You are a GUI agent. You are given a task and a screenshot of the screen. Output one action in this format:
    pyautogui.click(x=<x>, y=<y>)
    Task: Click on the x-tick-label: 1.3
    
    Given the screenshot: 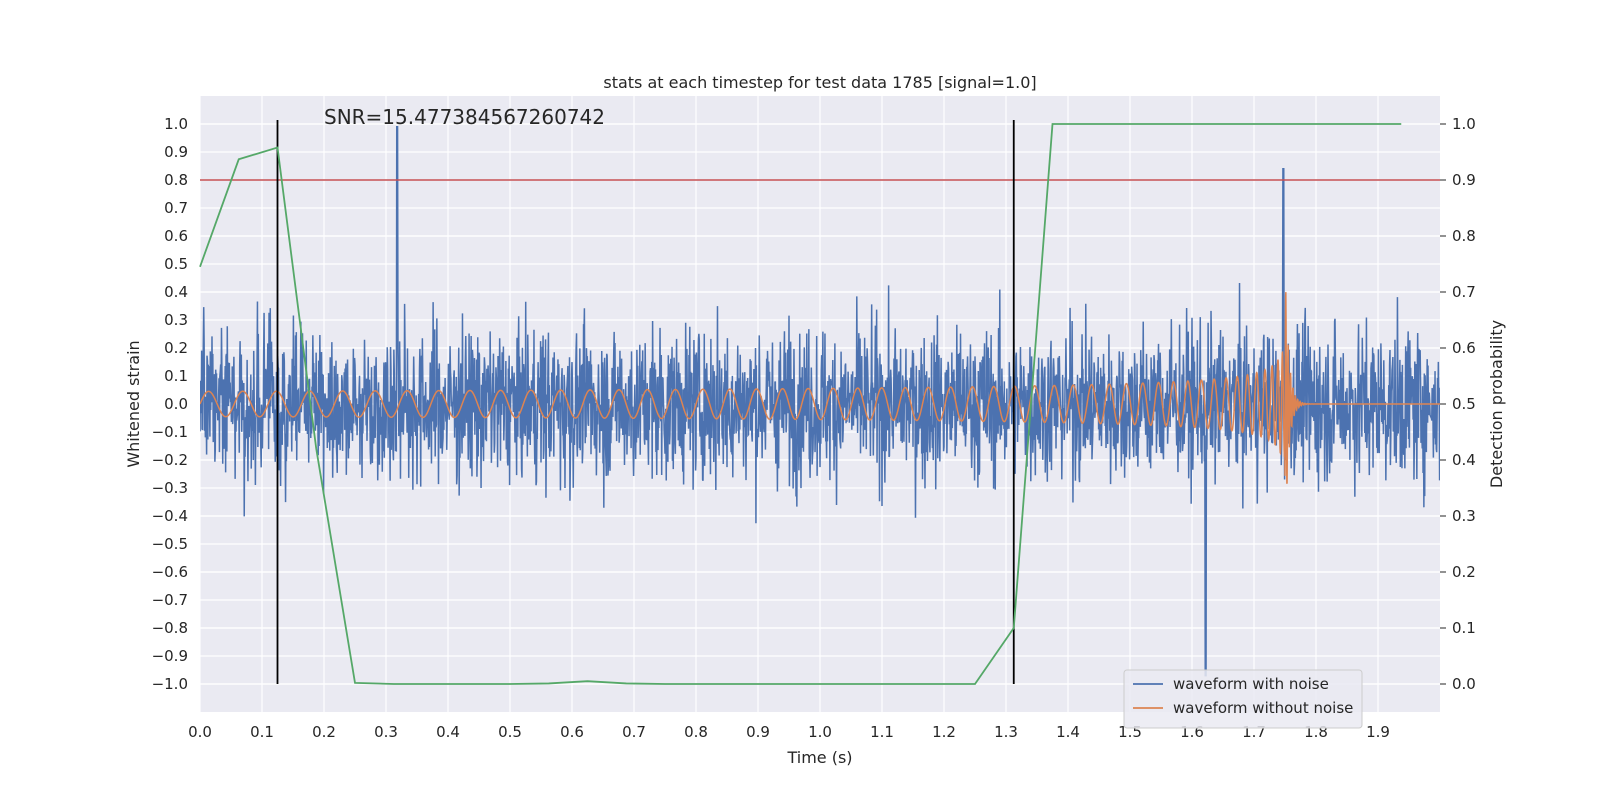 What is the action you would take?
    pyautogui.click(x=1006, y=732)
    